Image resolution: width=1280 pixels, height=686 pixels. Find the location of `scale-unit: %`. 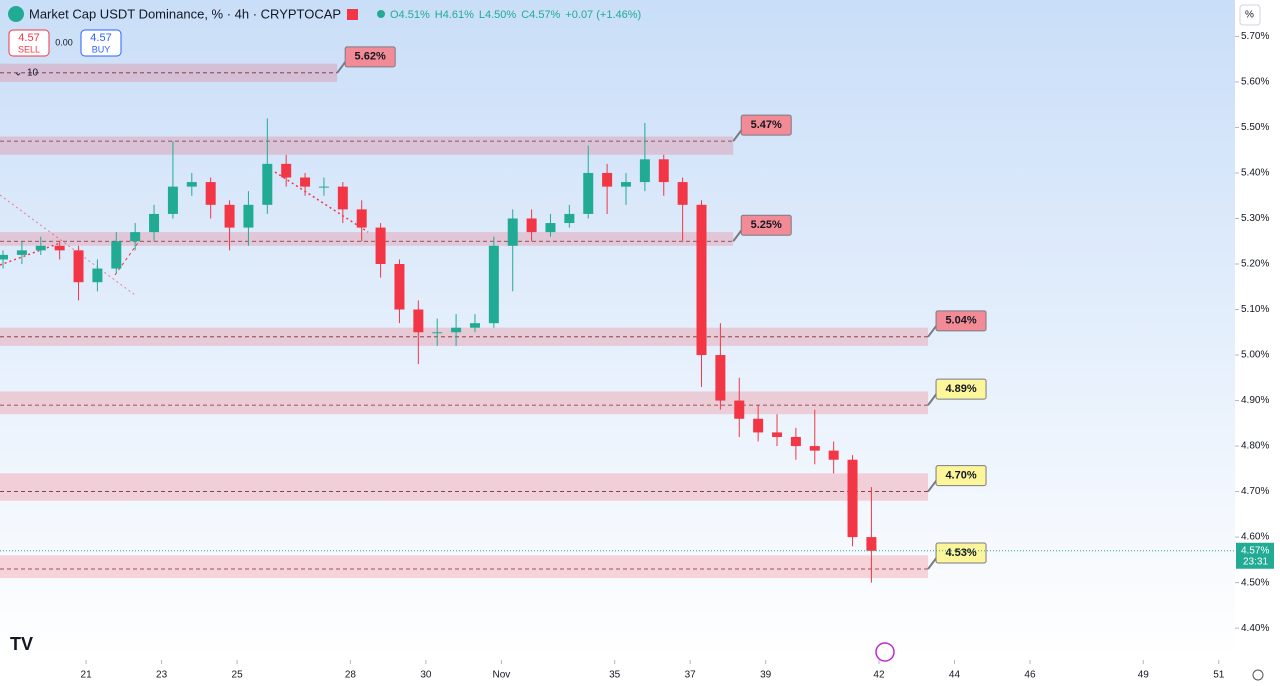

scale-unit: % is located at coordinates (1249, 15).